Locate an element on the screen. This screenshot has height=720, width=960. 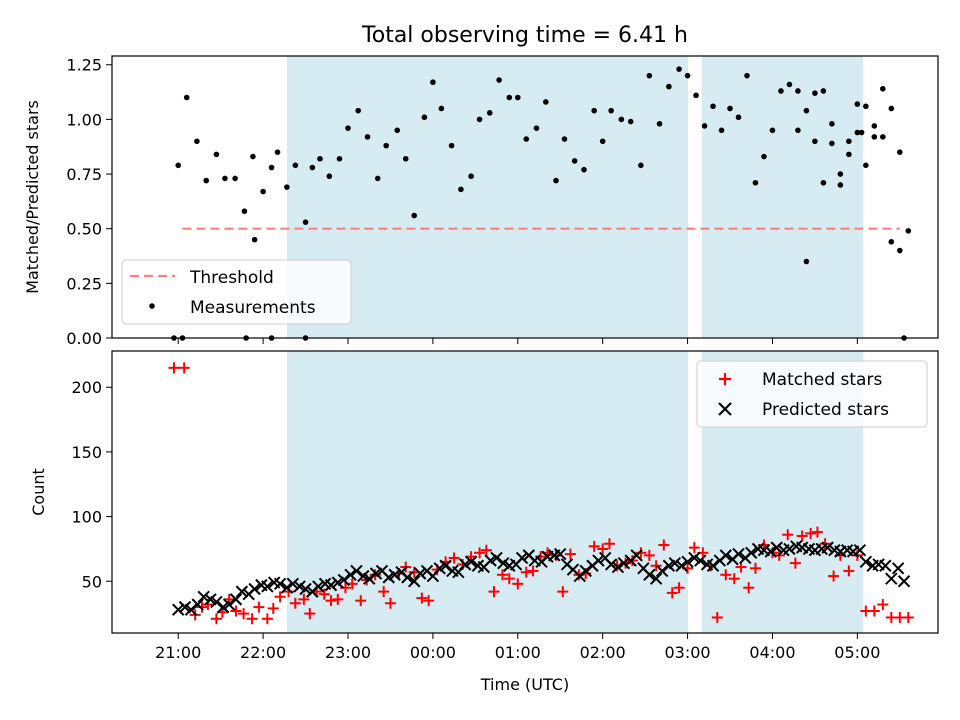
top-ytick-label: 1.00 is located at coordinates (84, 119).